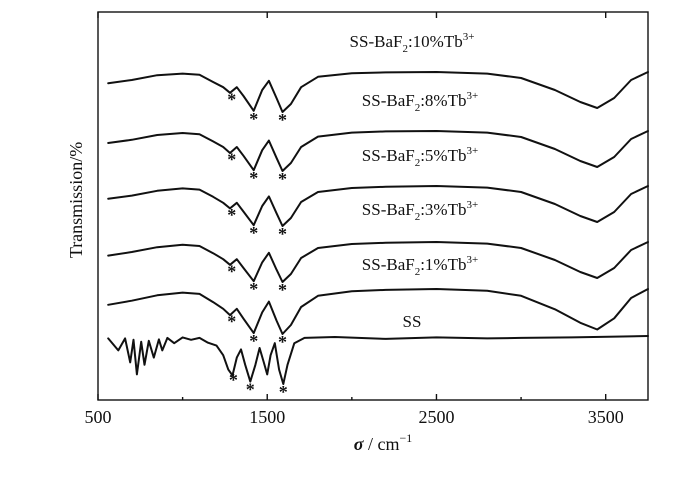 The width and height of the screenshot is (700, 481). What do you see at coordinates (231, 322) in the screenshot?
I see `peak-marker-4-0: *` at bounding box center [231, 322].